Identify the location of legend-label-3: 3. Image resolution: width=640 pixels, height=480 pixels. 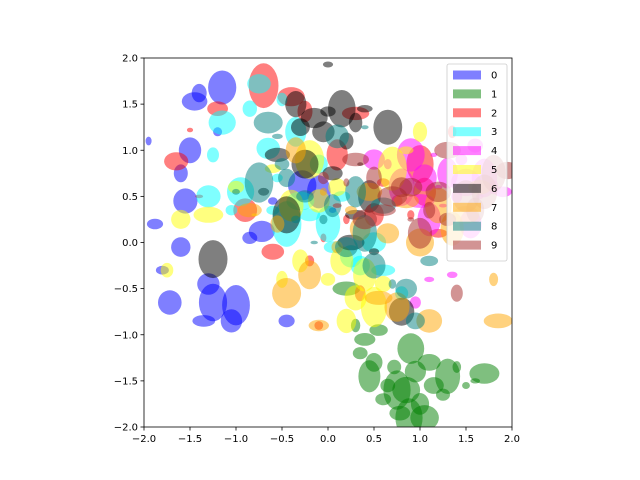
(494, 132).